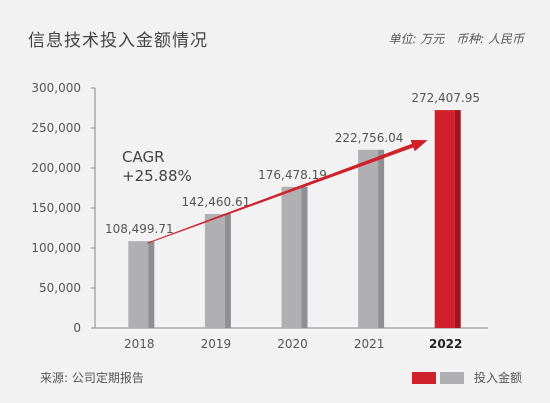 This screenshot has height=403, width=550. I want to click on y-tick-label: 0, so click(77, 328).